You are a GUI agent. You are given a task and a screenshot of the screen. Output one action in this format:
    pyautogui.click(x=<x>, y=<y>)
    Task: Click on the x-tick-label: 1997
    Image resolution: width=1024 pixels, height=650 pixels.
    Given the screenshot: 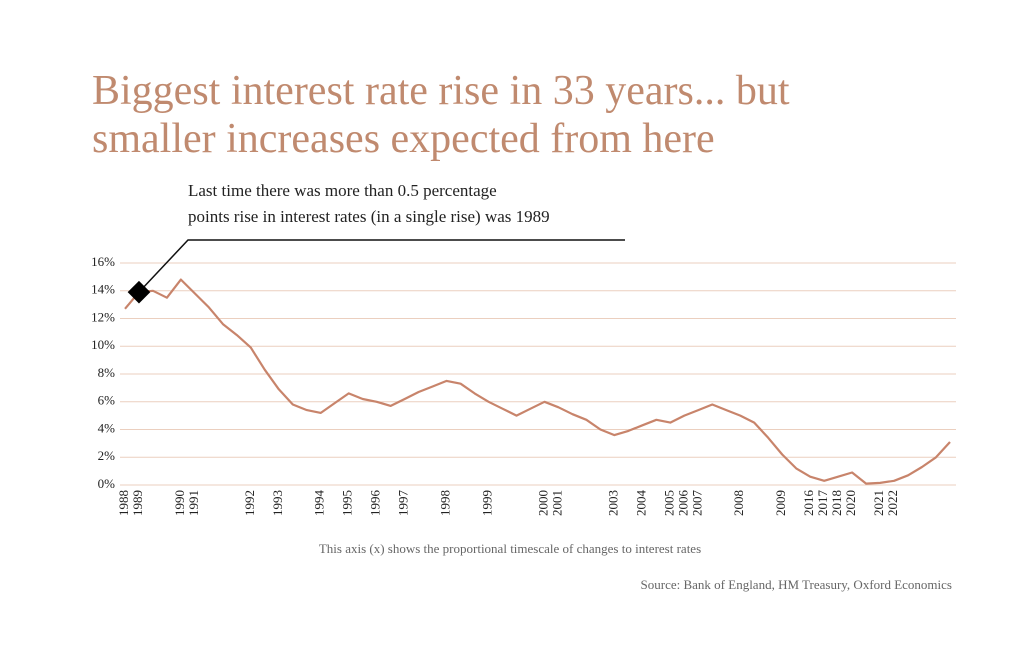 What is the action you would take?
    pyautogui.click(x=403, y=503)
    